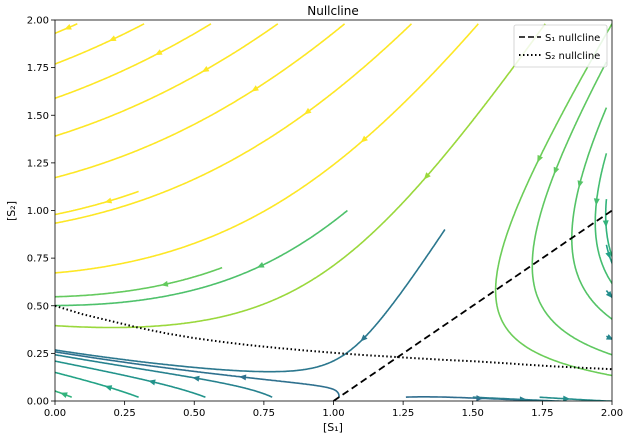 The height and width of the screenshot is (438, 625). Describe the element at coordinates (572, 56) in the screenshot. I see `legend-label-s2: S₂ nullcline` at that location.